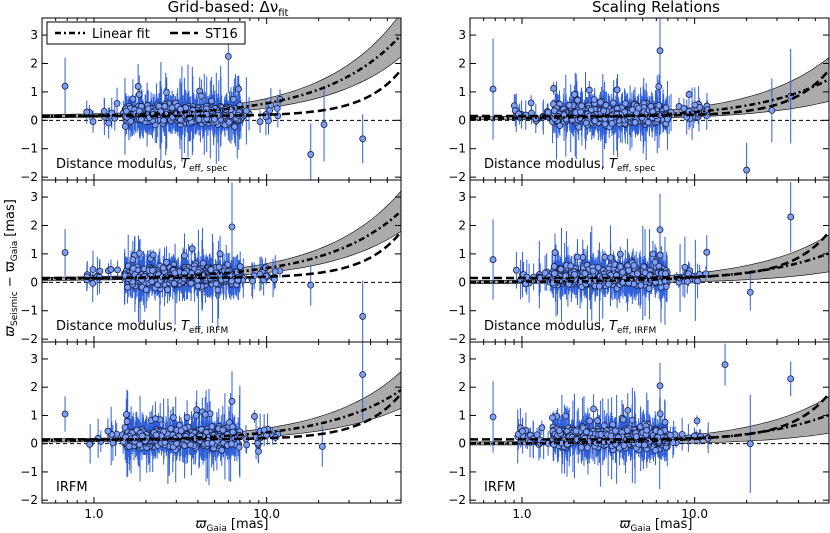  I want to click on y-tick-label: 3, so click(462, 35).